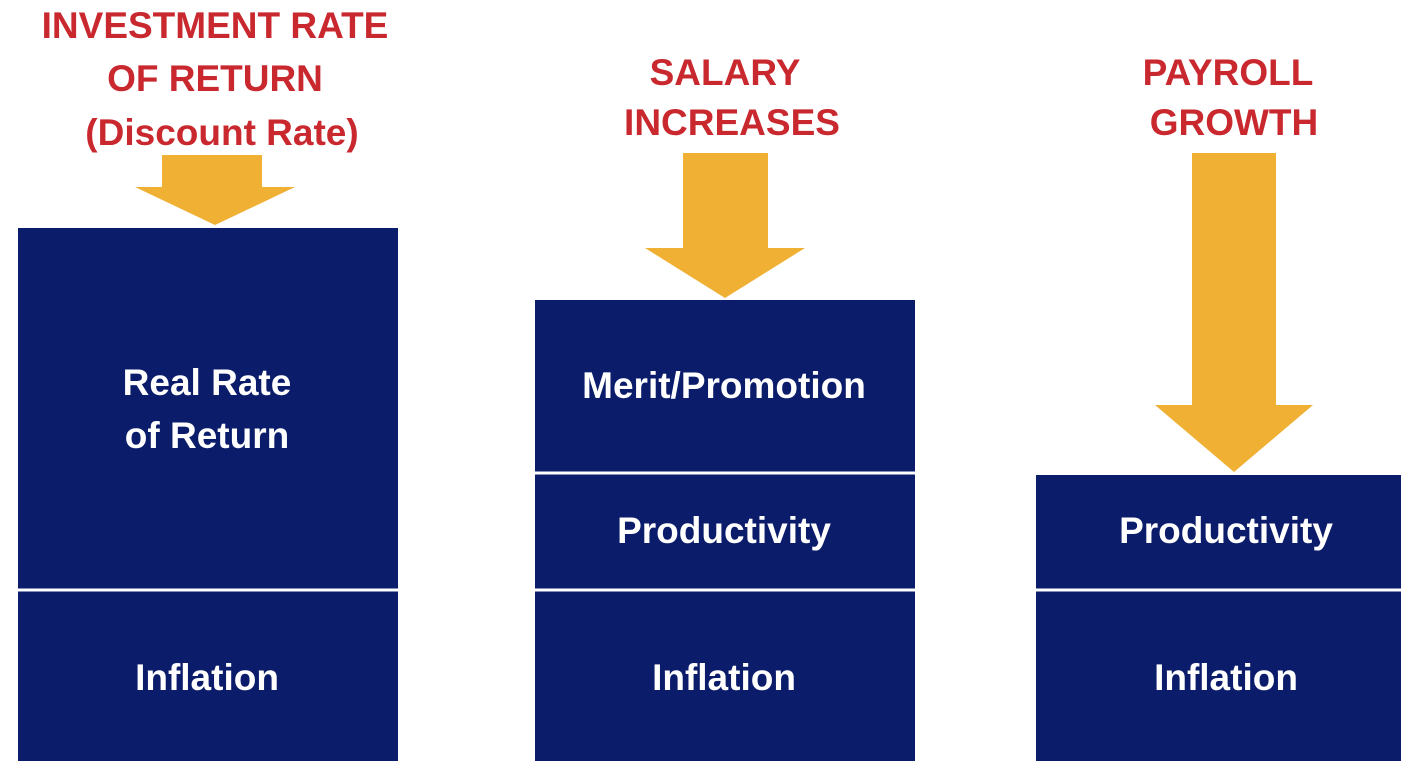 The height and width of the screenshot is (761, 1401). What do you see at coordinates (1218, 618) in the screenshot?
I see `block-stack` at bounding box center [1218, 618].